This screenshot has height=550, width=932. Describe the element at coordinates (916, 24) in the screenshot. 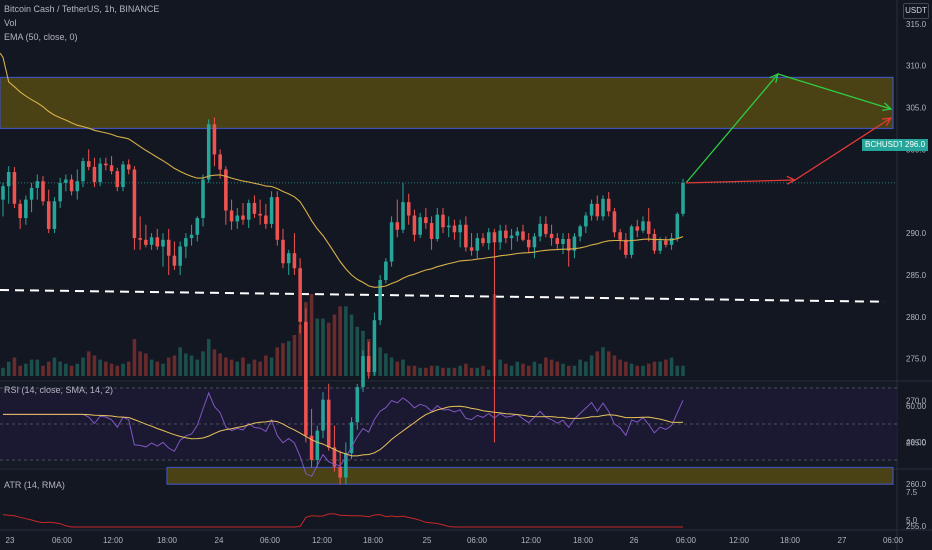

I see `price-tick-label: 315.0` at that location.